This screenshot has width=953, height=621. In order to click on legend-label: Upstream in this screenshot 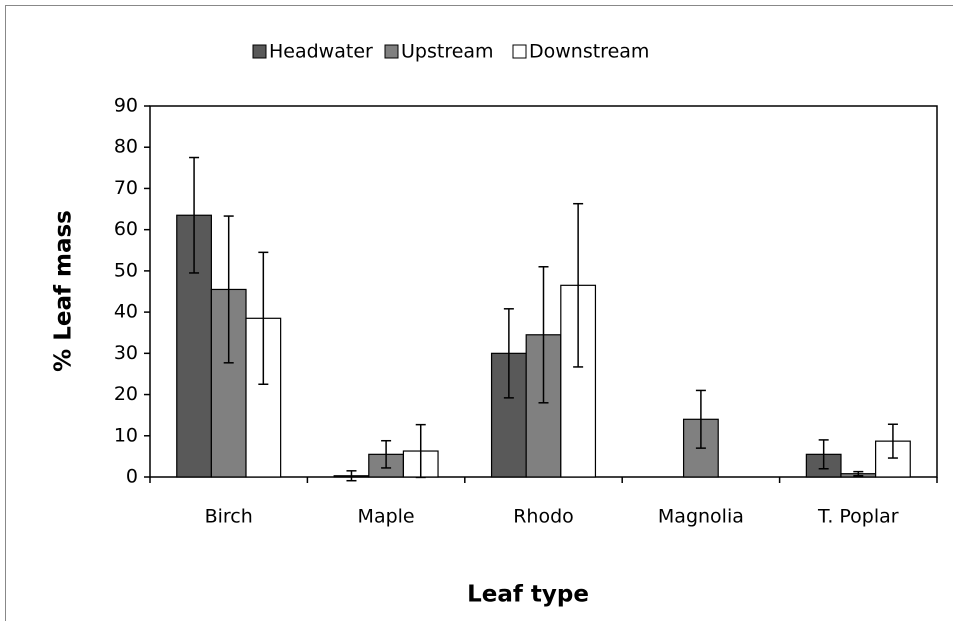, I will do `click(447, 52)`.